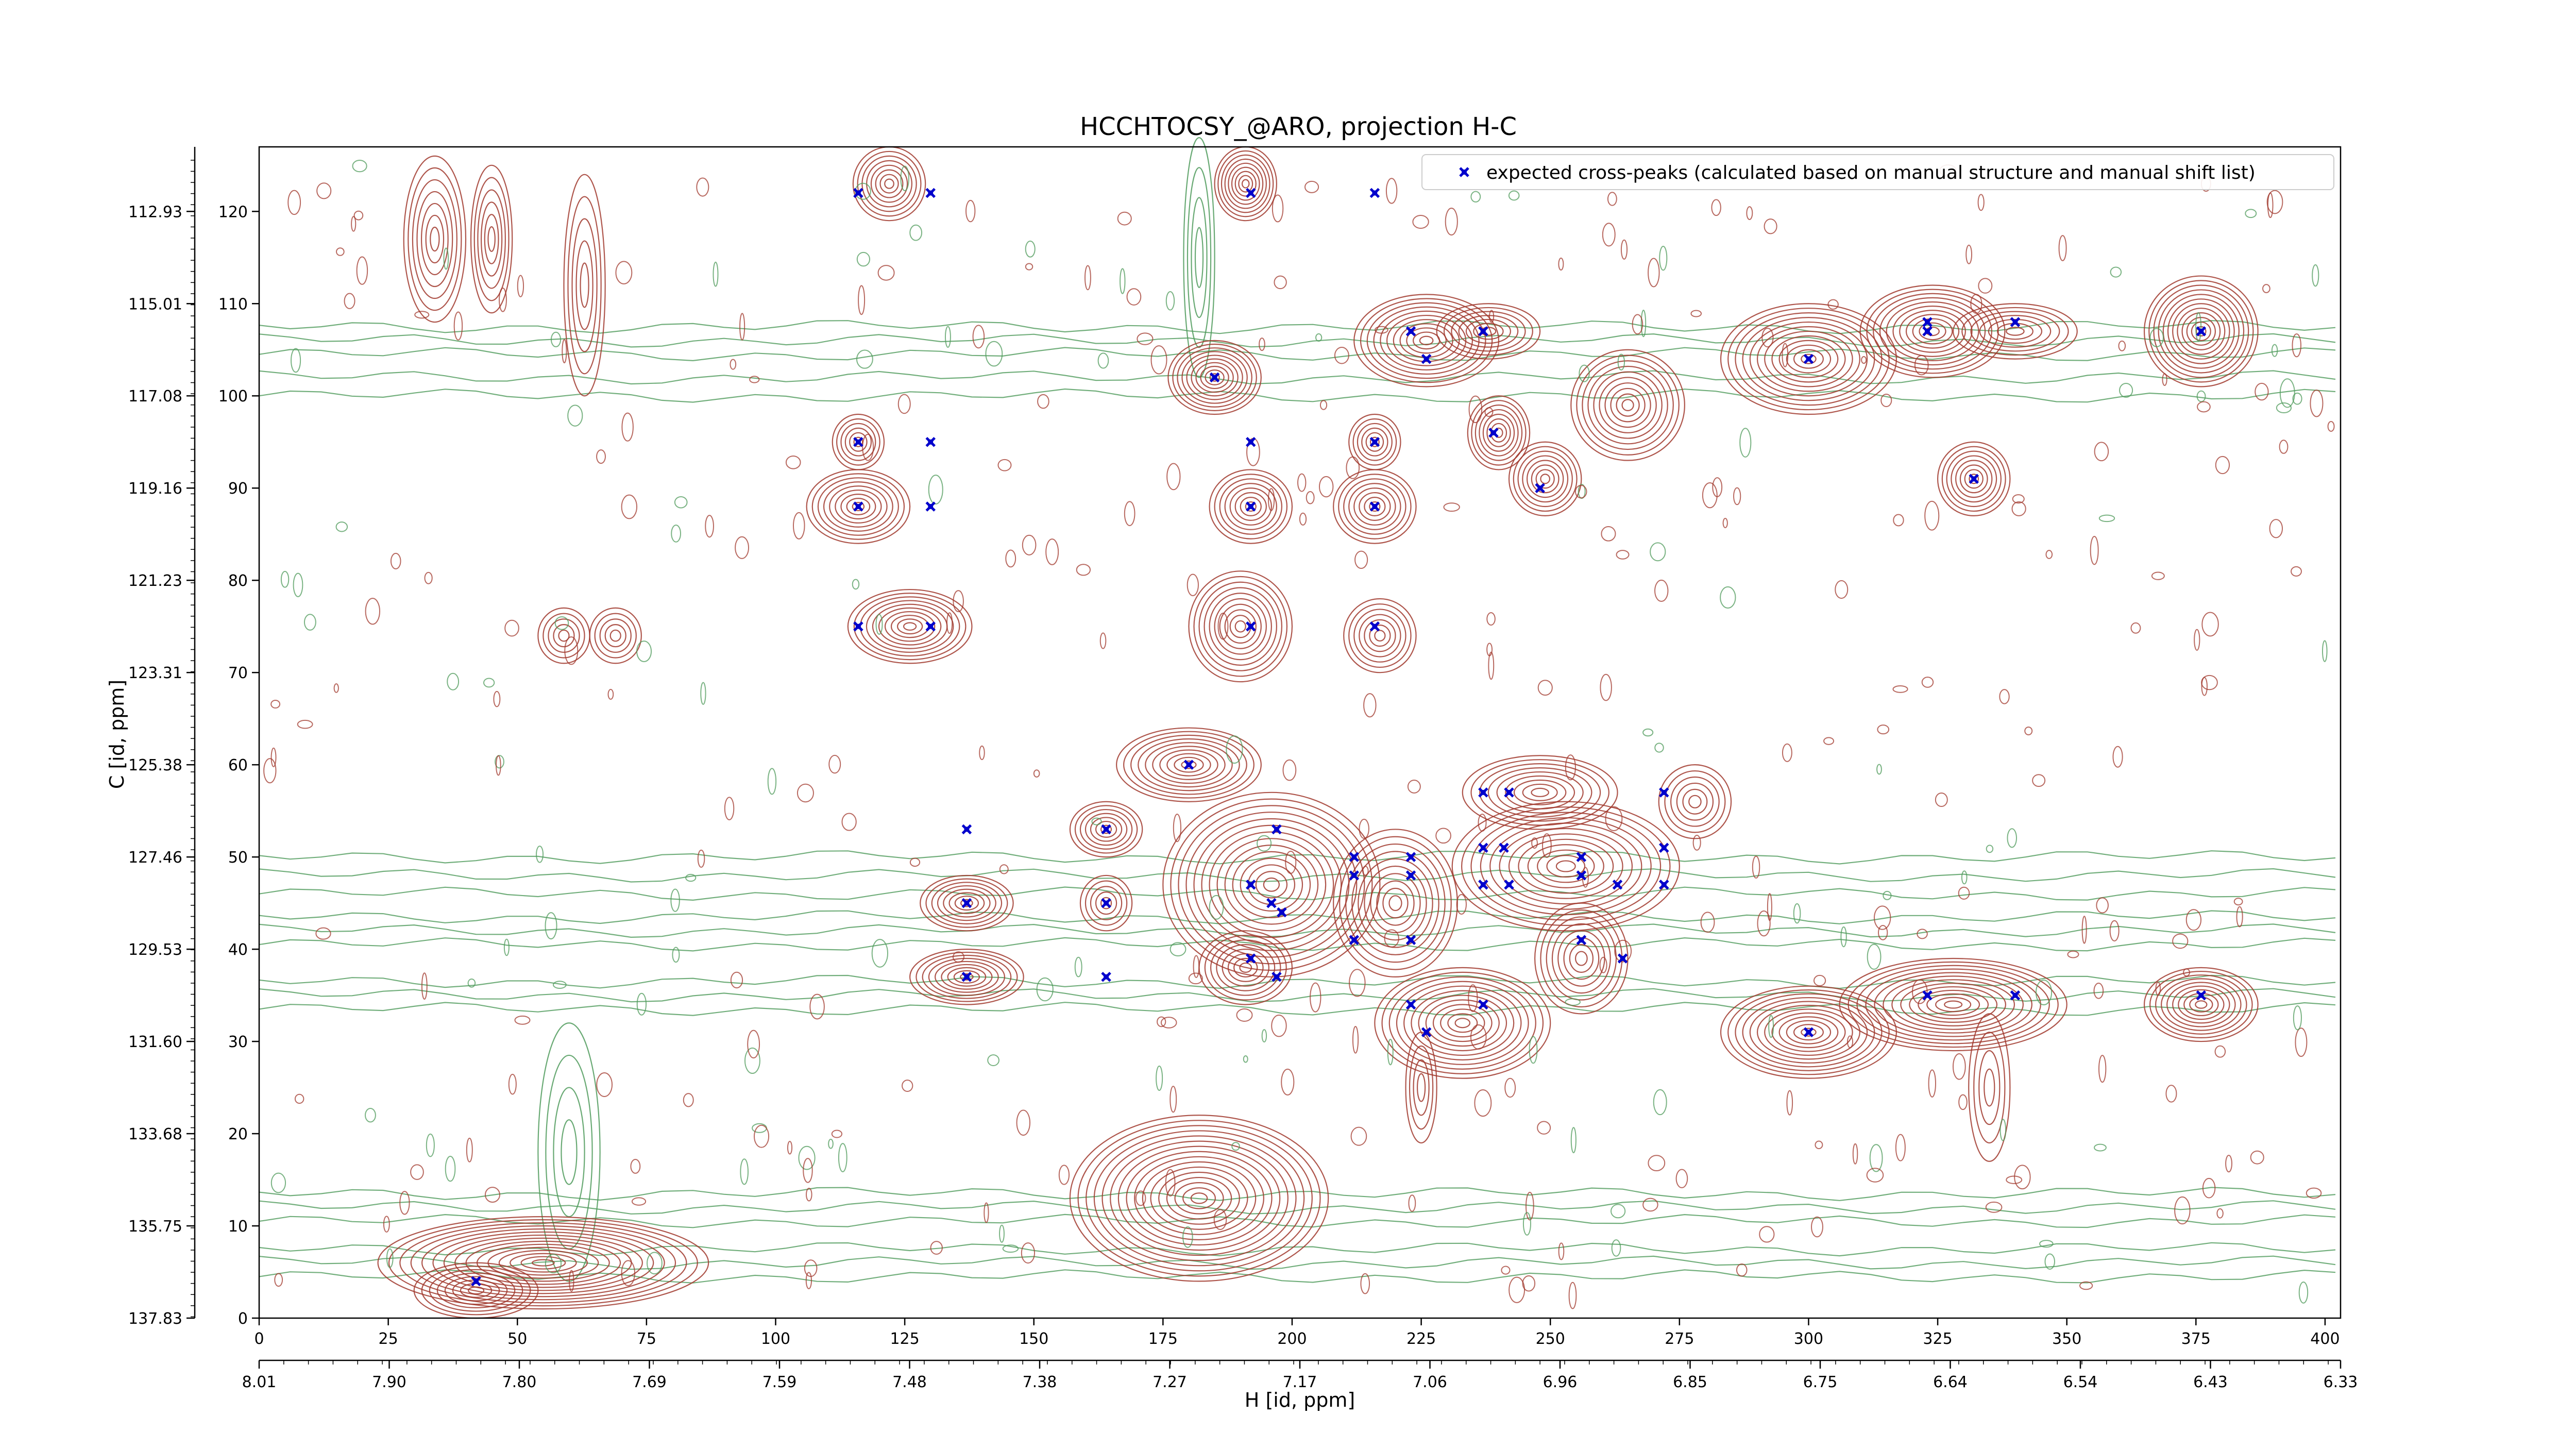 The height and width of the screenshot is (1449, 2576). What do you see at coordinates (259, 1339) in the screenshot?
I see `x-tick-label-0: 0` at bounding box center [259, 1339].